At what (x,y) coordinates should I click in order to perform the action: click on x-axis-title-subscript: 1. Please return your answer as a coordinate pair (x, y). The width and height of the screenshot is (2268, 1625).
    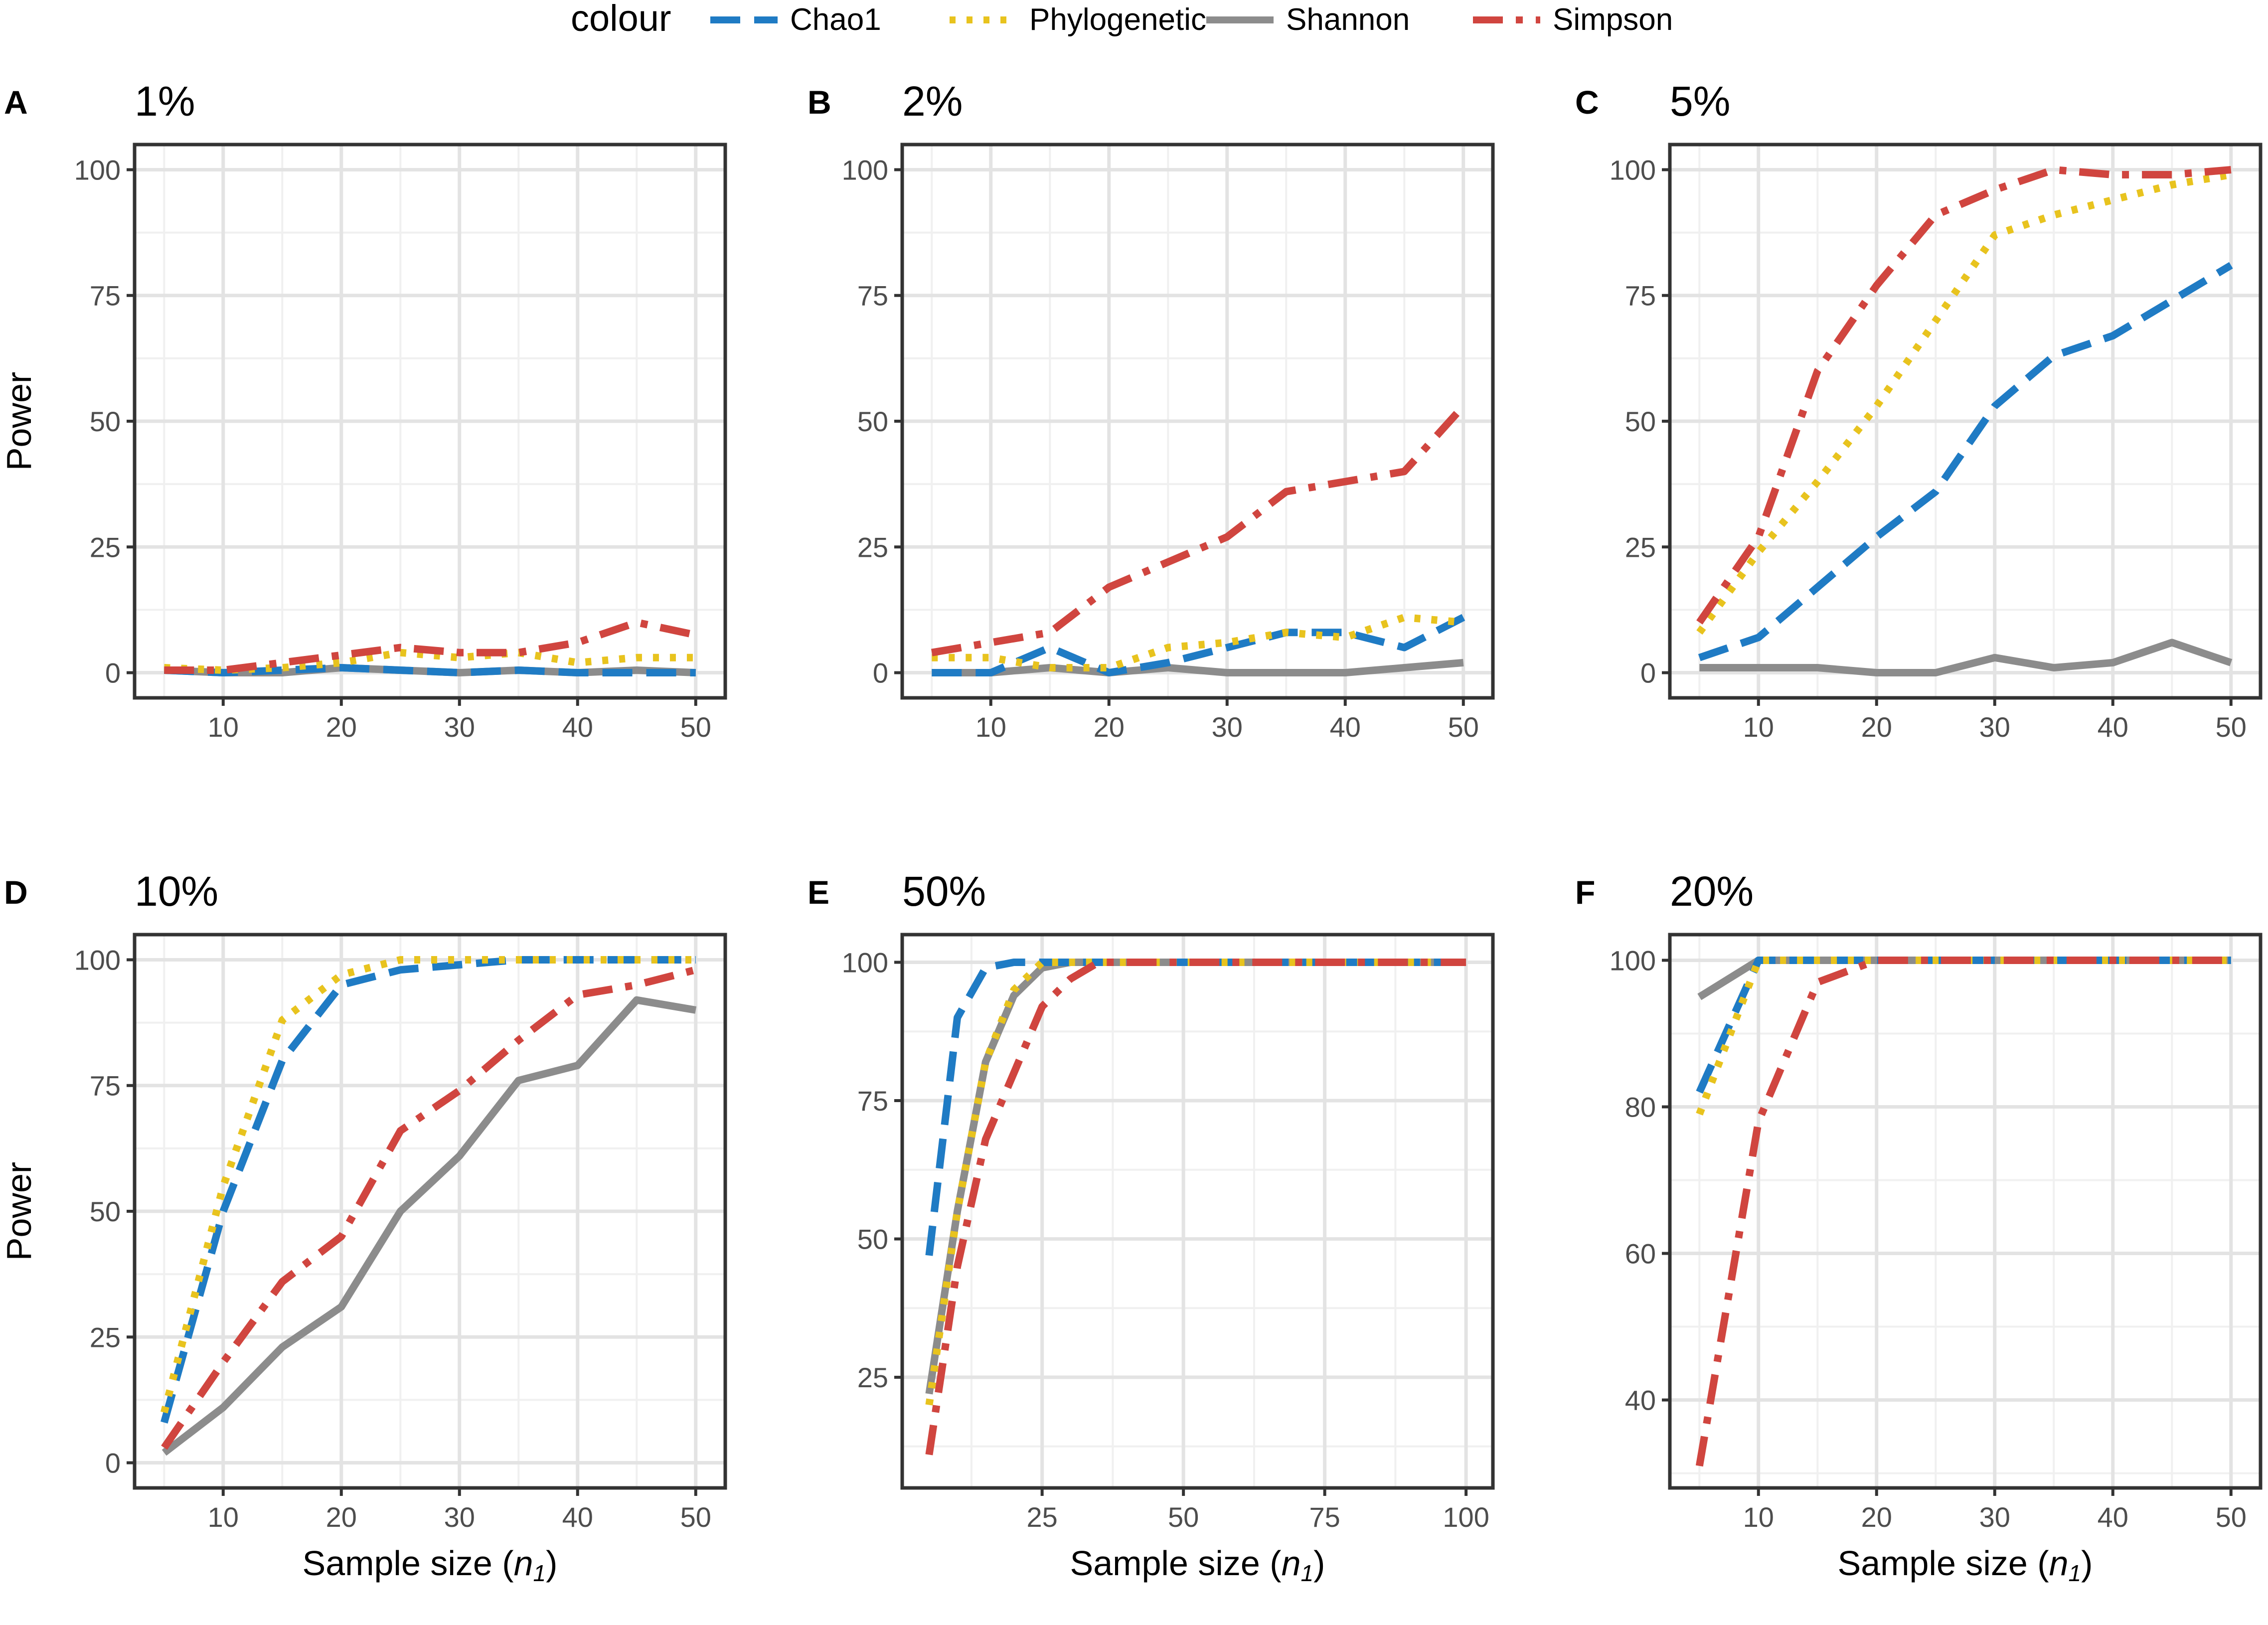
    Looking at the image, I should click on (1307, 1573).